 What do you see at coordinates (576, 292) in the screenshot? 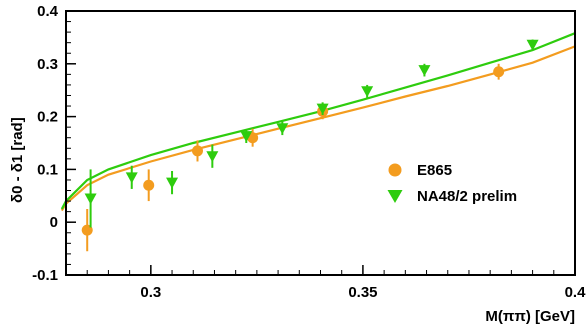
I see `x-tick-label: 0.4` at bounding box center [576, 292].